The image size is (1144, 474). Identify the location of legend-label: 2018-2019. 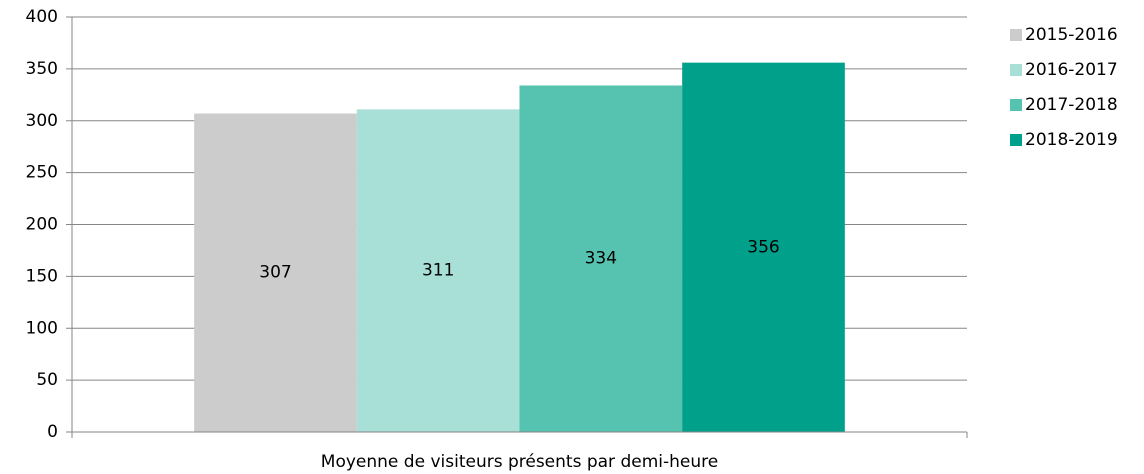
(1071, 140).